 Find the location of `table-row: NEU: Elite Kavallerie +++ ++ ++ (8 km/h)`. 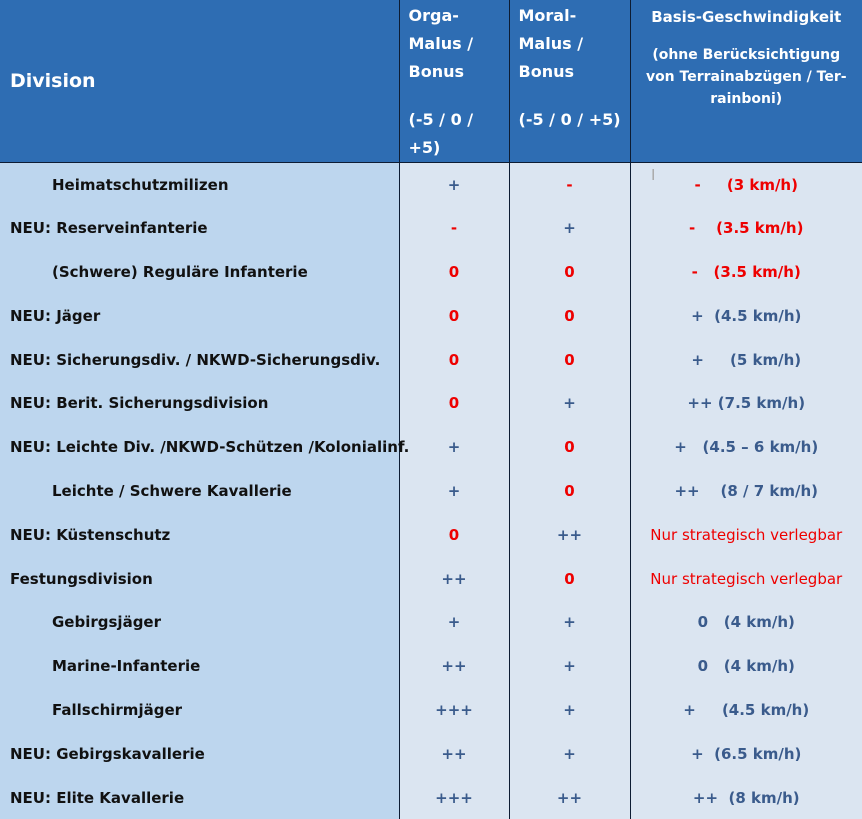

table-row: NEU: Elite Kavallerie +++ ++ ++ (8 km/h) is located at coordinates (431, 797).